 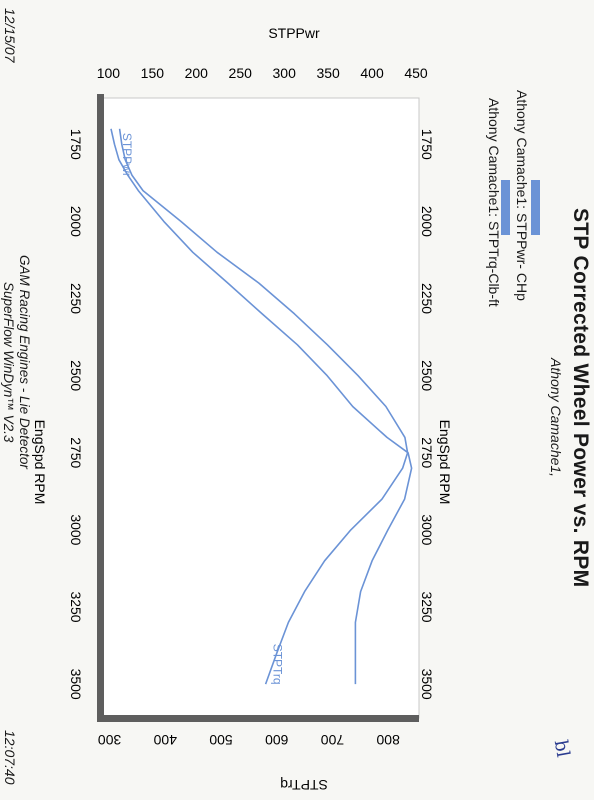 What do you see at coordinates (294, 33) in the screenshot?
I see `y-left-axis-title: STPPwr` at bounding box center [294, 33].